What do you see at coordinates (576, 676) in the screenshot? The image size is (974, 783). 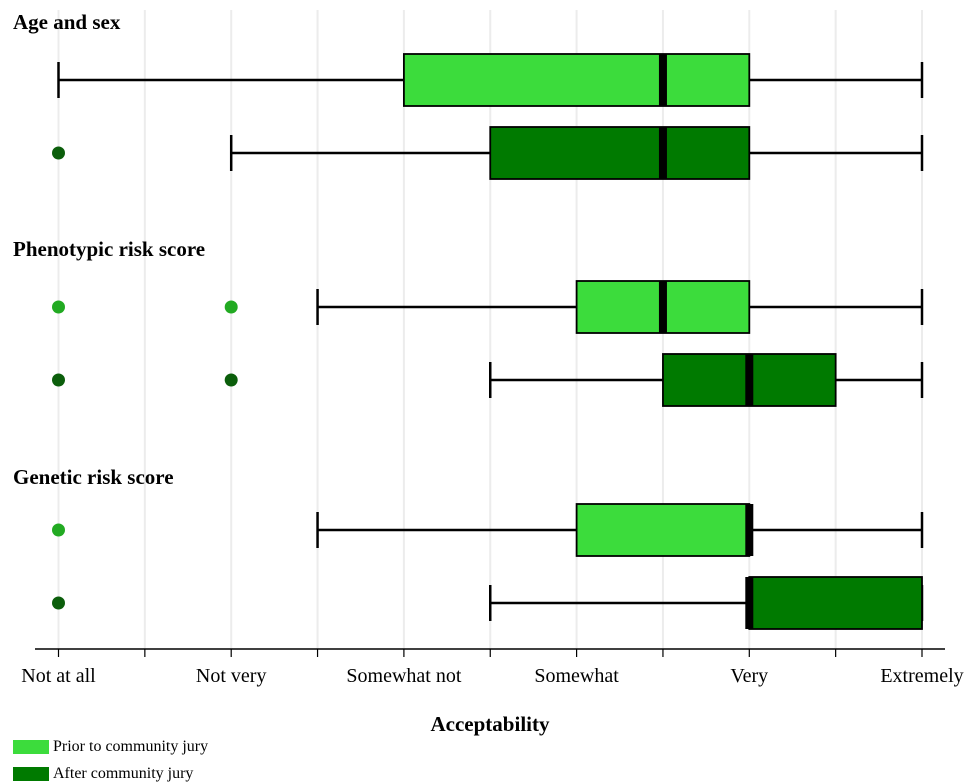 I see `x-tick-label: Somewhat` at bounding box center [576, 676].